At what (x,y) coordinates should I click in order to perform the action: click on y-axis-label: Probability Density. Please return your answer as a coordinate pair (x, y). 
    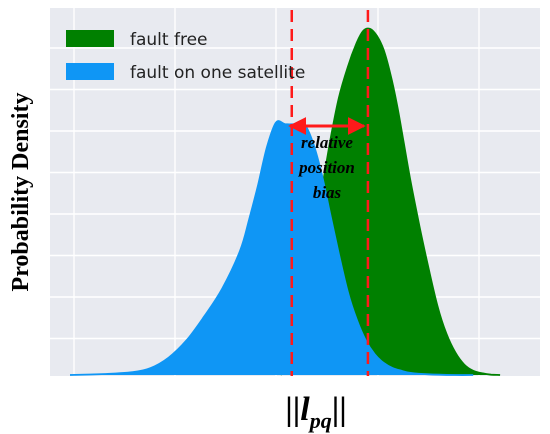
    Looking at the image, I should click on (21, 192).